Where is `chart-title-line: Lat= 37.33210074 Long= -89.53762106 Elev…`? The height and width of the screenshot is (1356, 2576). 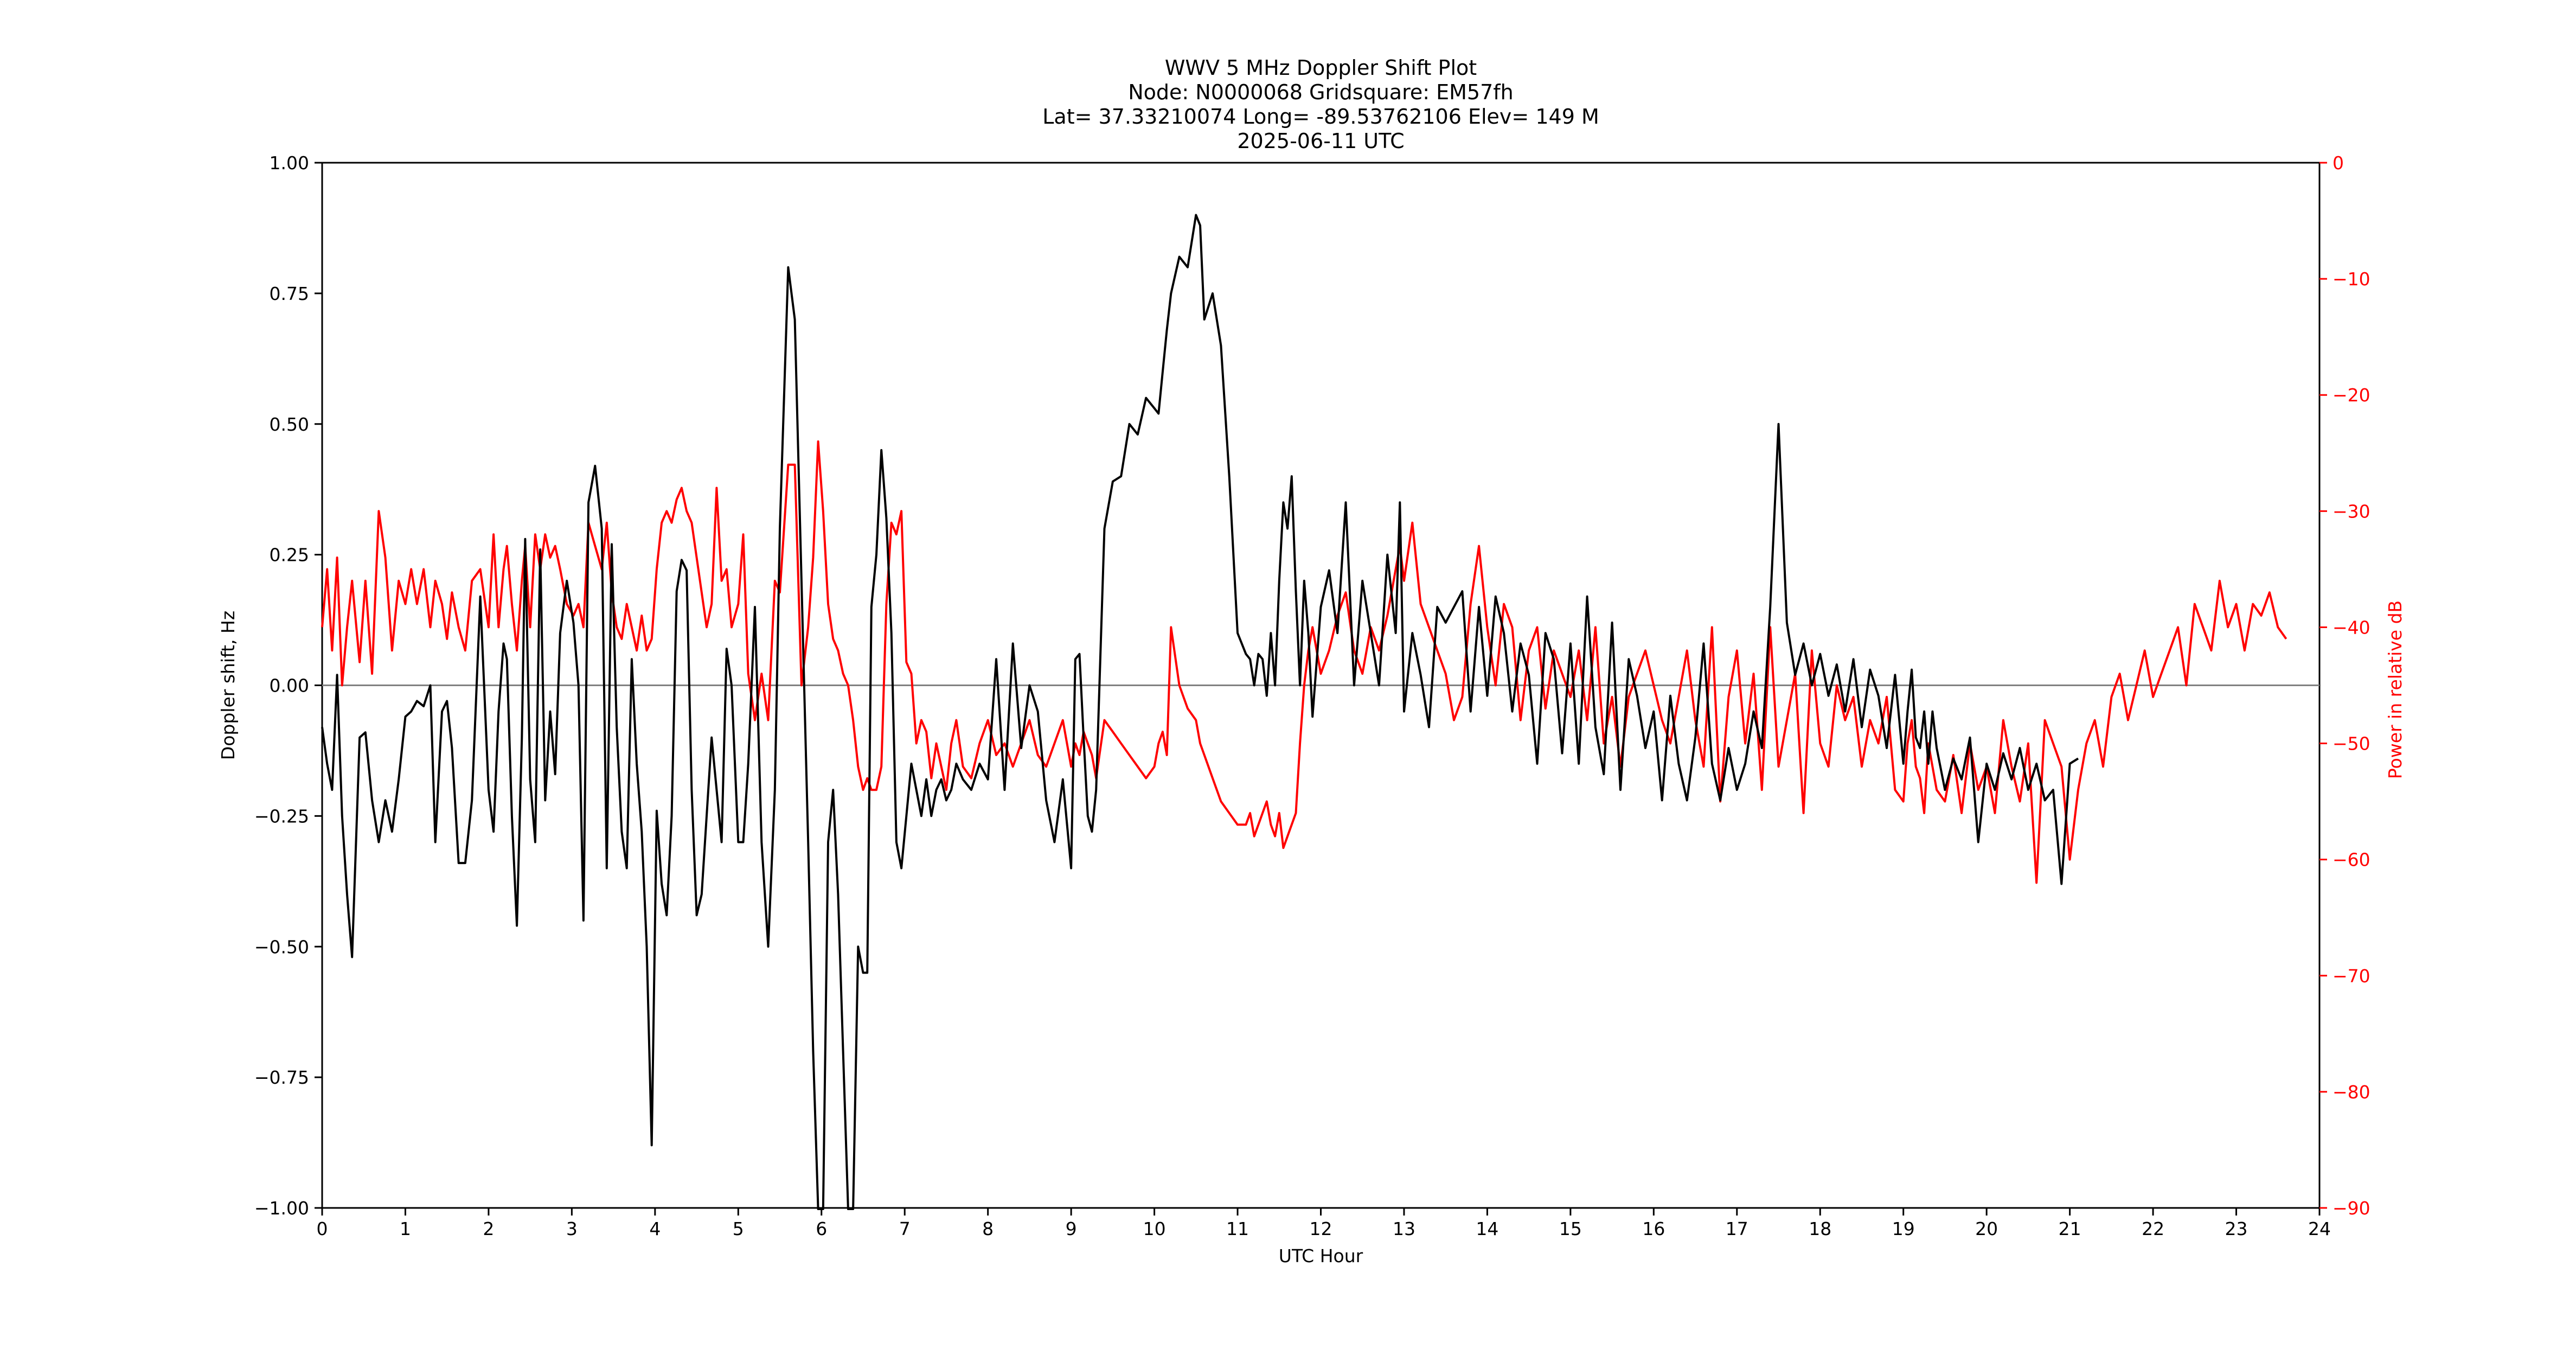 chart-title-line: Lat= 37.33210074 Long= -89.53762106 Elev… is located at coordinates (1320, 117).